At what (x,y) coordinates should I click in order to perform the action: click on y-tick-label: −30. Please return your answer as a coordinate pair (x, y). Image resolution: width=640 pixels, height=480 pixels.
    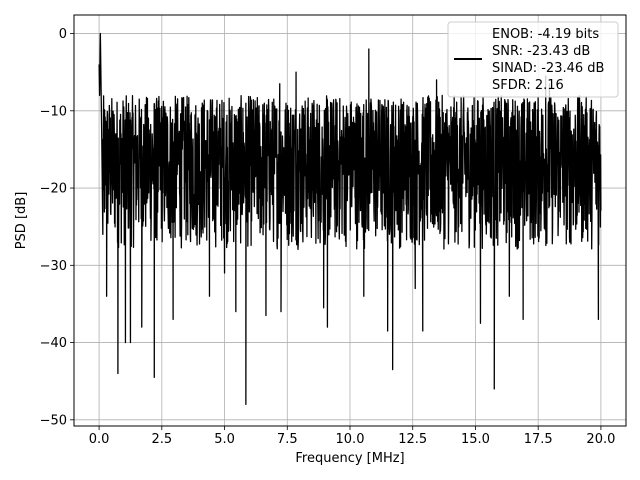
    Looking at the image, I should click on (53, 266).